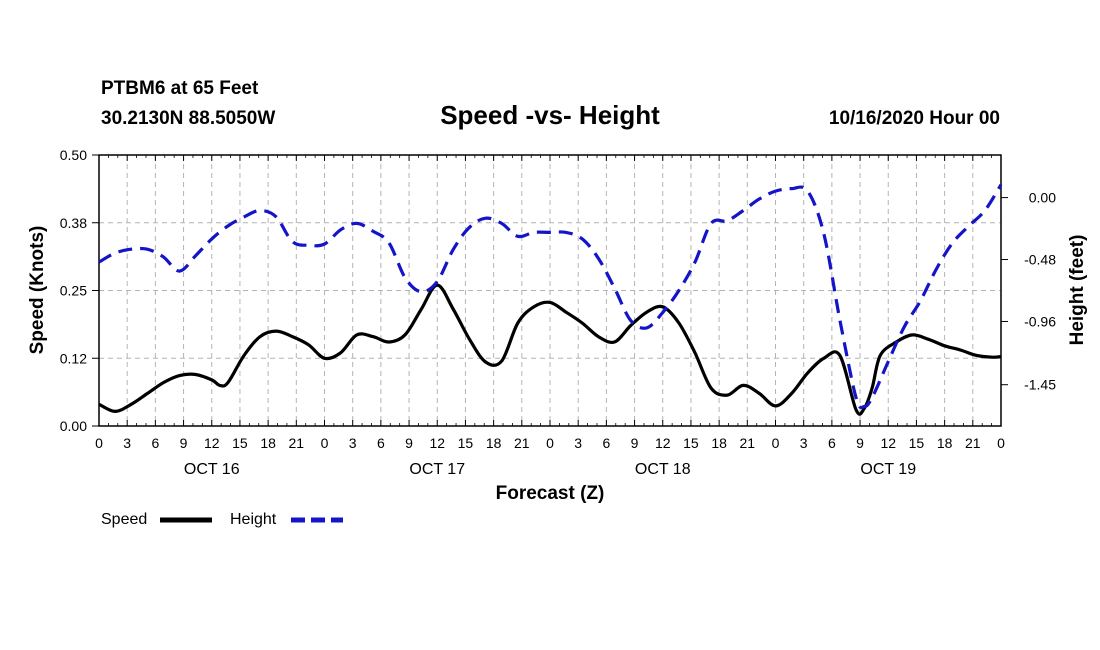  Describe the element at coordinates (1040, 321) in the screenshot. I see `right-tick-label: -0.96` at that location.